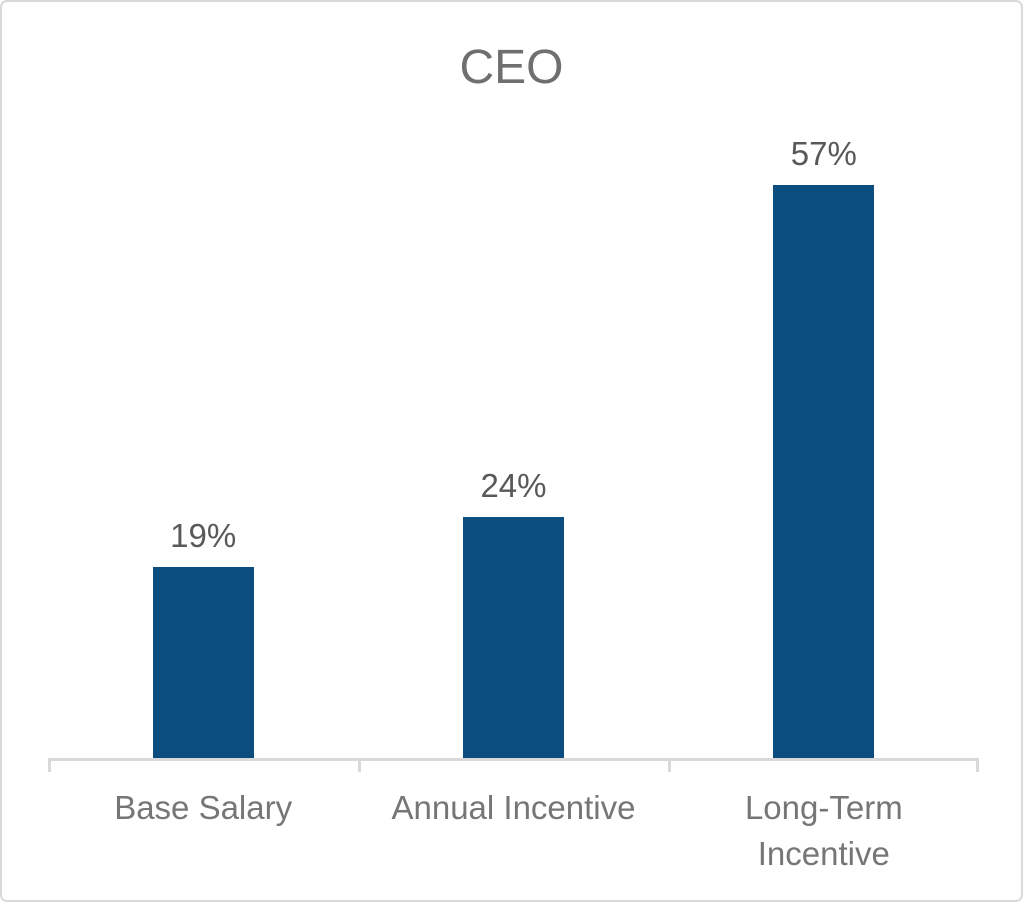  Describe the element at coordinates (511, 67) in the screenshot. I see `chart-title: CEO` at that location.